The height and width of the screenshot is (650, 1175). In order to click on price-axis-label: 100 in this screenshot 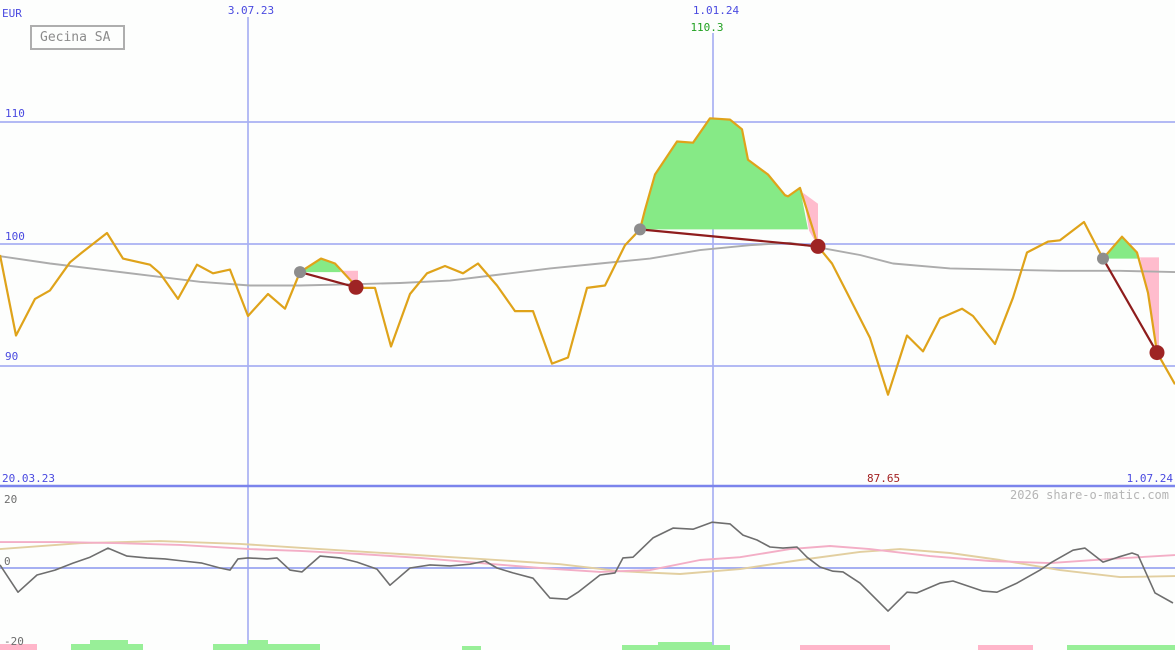, I will do `click(15, 236)`.